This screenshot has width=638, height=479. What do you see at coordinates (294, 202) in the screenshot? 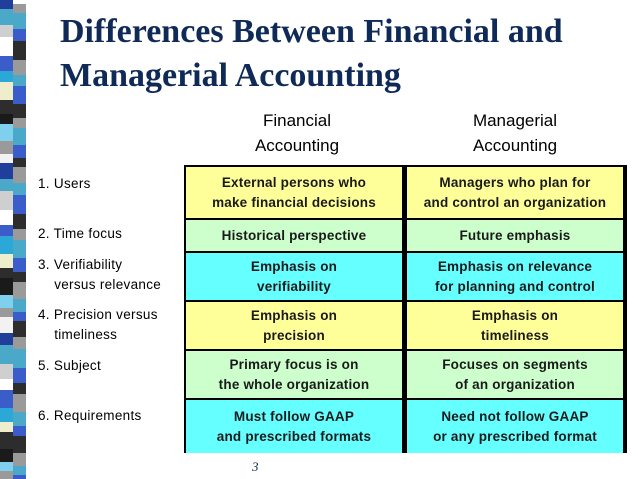
I see `cell-financial-row-1-line2: make financial decisions` at bounding box center [294, 202].